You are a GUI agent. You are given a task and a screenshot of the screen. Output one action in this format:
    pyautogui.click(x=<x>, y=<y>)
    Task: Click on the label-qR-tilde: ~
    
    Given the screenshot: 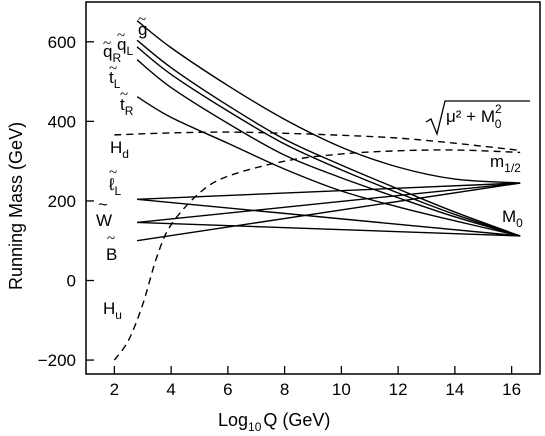 What is the action you would take?
    pyautogui.click(x=107, y=44)
    